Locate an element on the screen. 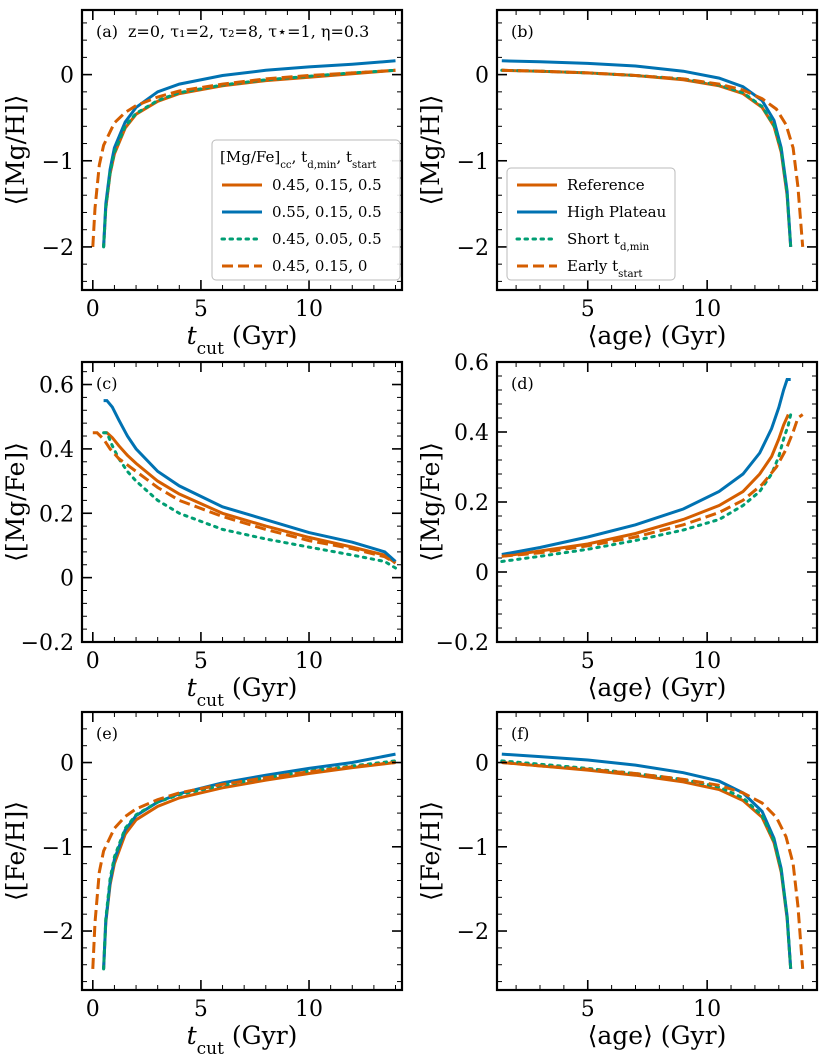 Image resolution: width=830 pixels, height=1057 pixels. panel-label: (b) is located at coordinates (522, 31).